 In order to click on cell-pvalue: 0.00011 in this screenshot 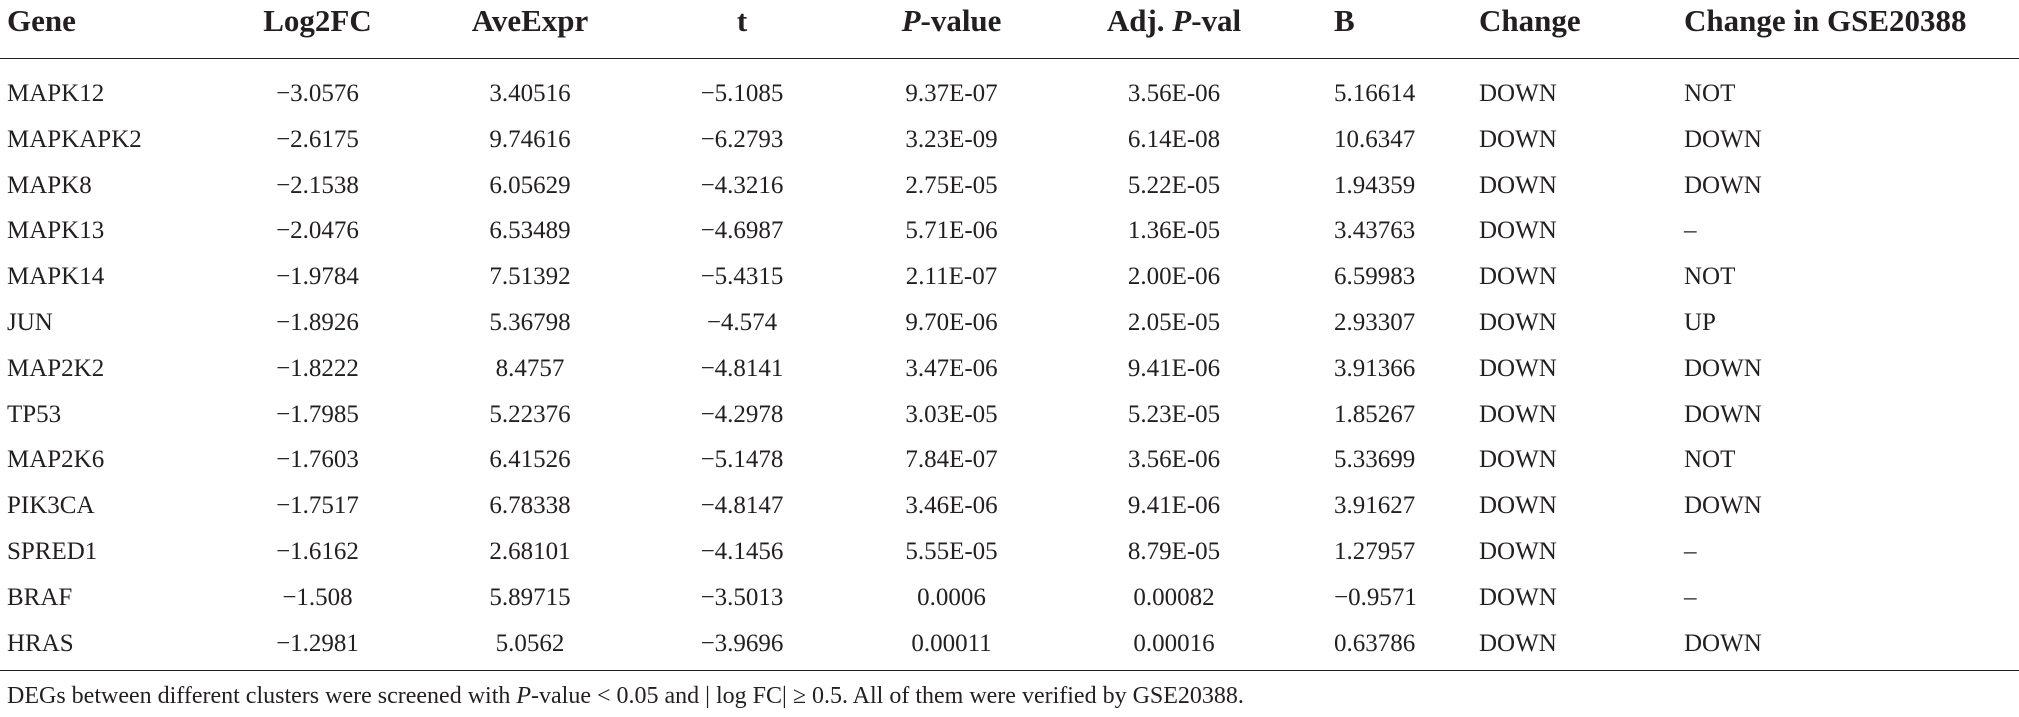, I will do `click(951, 643)`.